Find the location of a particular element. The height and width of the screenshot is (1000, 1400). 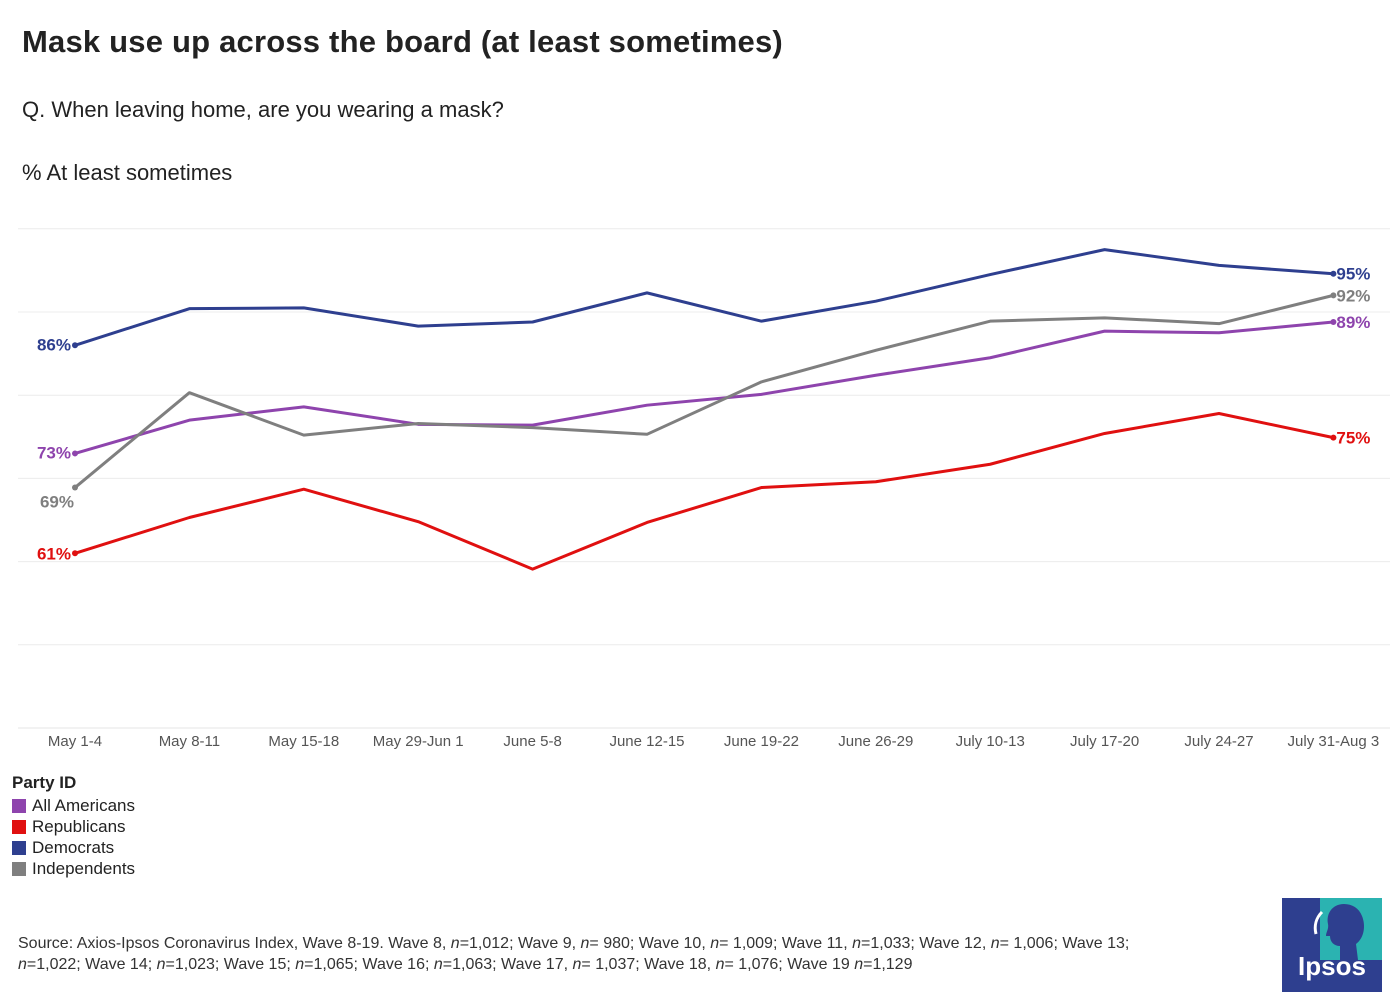

x-tick-label: July 24-27 is located at coordinates (1218, 741).